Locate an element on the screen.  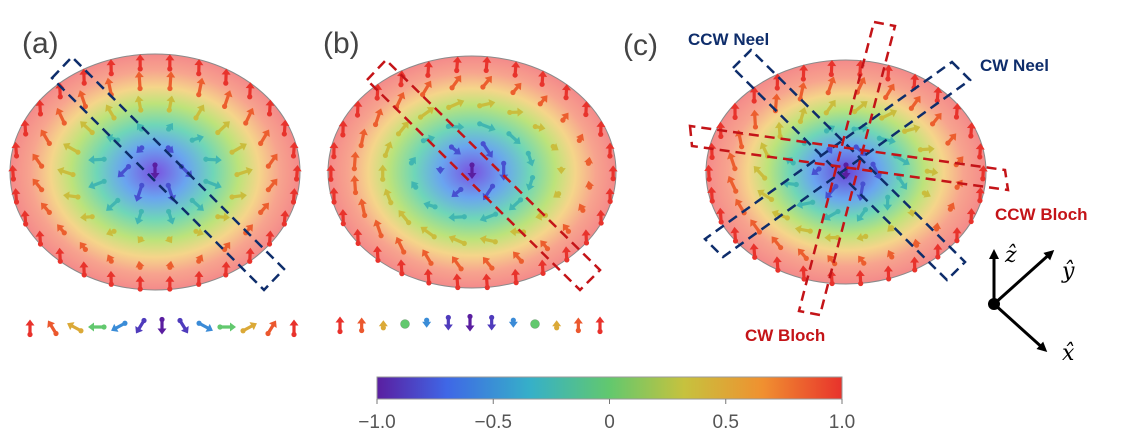
panel-label-b: (b) is located at coordinates (341, 43).